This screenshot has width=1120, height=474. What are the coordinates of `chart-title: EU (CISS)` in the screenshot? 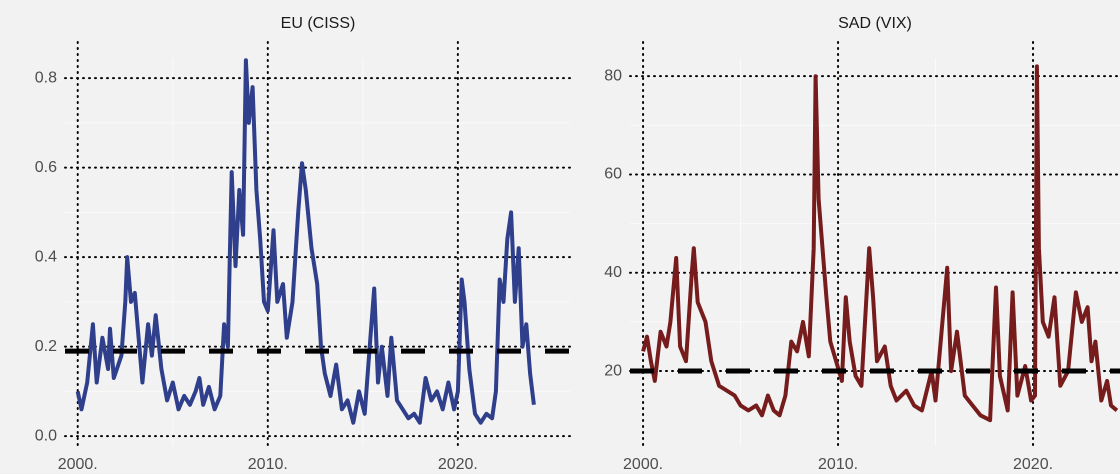 It's located at (318, 23).